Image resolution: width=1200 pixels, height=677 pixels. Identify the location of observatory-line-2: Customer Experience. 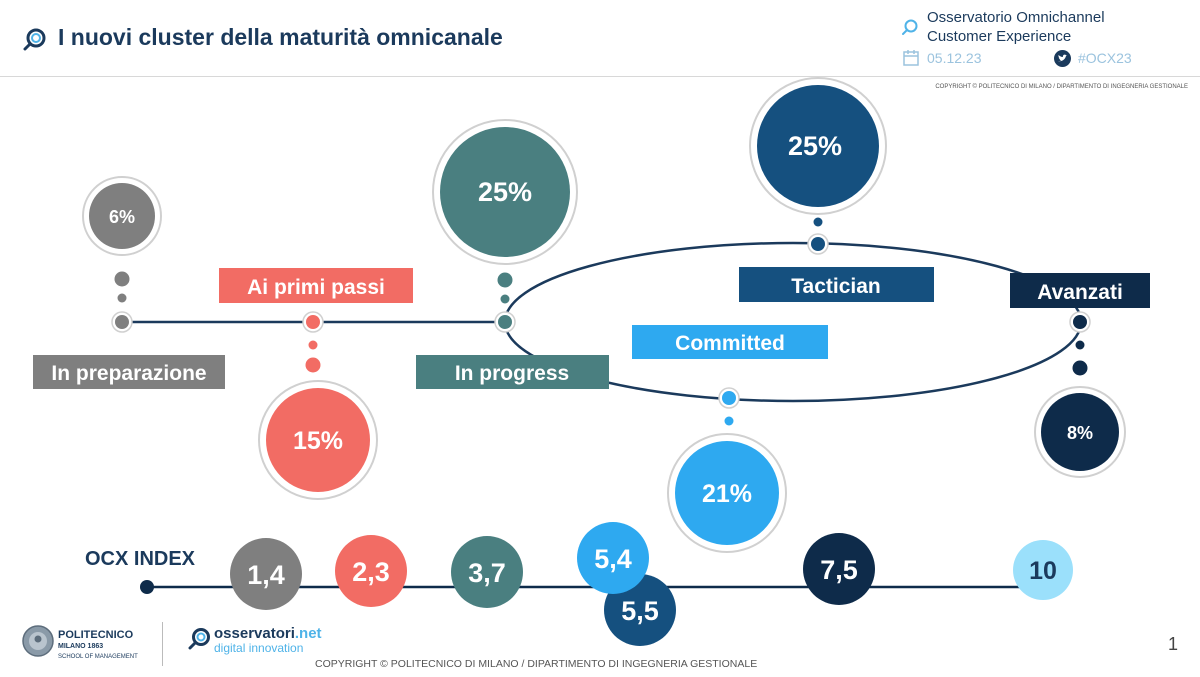
(999, 36).